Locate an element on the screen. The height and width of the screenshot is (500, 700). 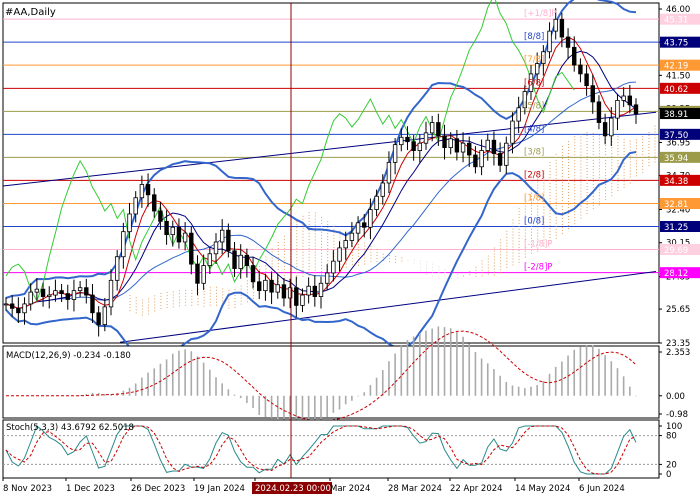
price-tick-label: 41.50 is located at coordinates (678, 76).